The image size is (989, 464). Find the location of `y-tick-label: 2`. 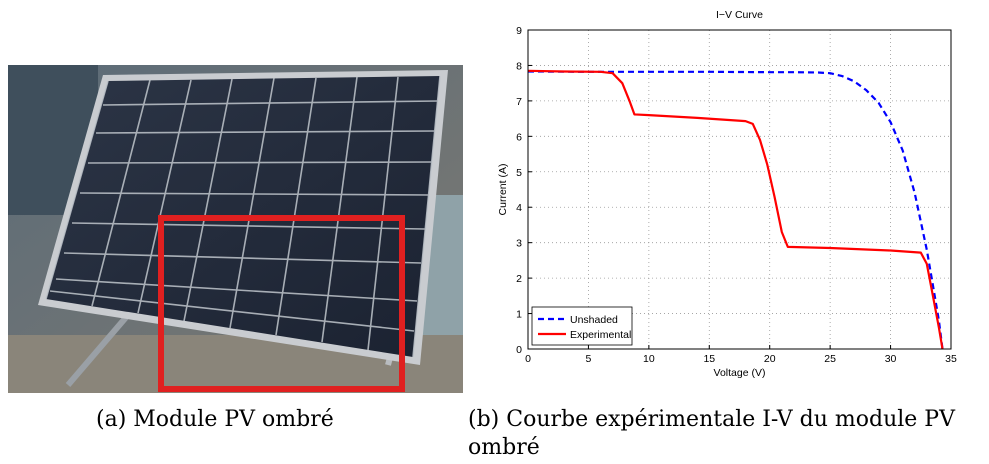

y-tick-label: 2 is located at coordinates (519, 279).